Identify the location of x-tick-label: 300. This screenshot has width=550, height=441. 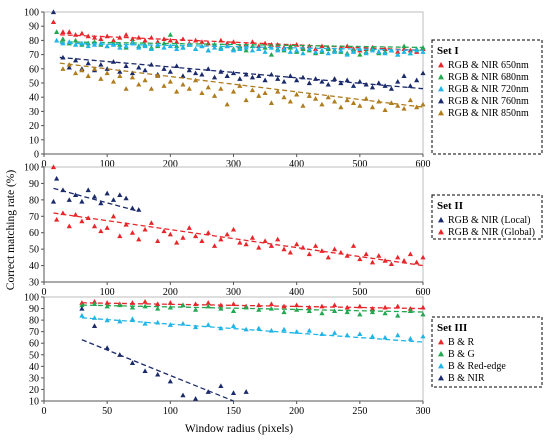
(423, 411).